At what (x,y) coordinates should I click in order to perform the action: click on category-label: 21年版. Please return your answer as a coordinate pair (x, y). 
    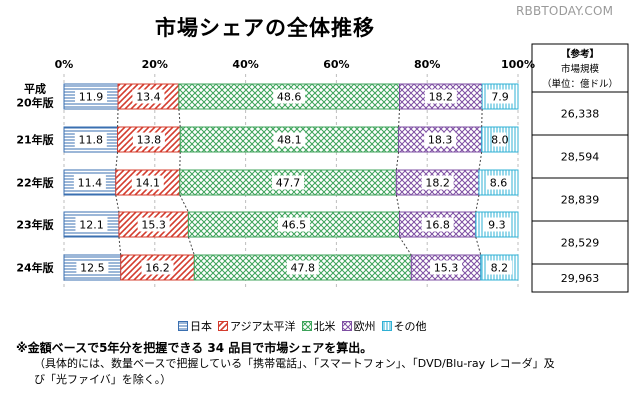
    Looking at the image, I should click on (34, 140).